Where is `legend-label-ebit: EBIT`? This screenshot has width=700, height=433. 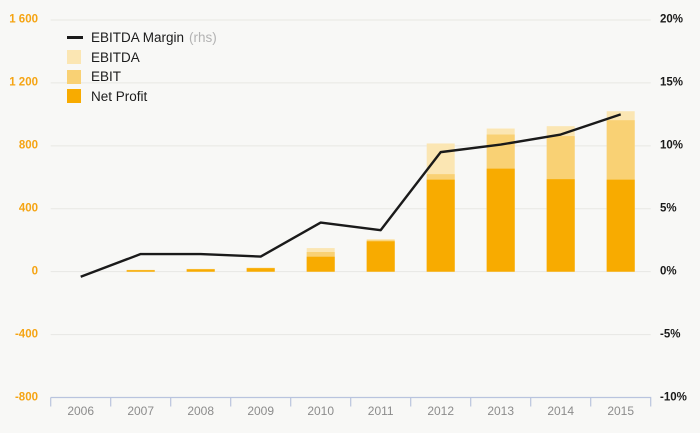 legend-label-ebit: EBIT is located at coordinates (106, 76).